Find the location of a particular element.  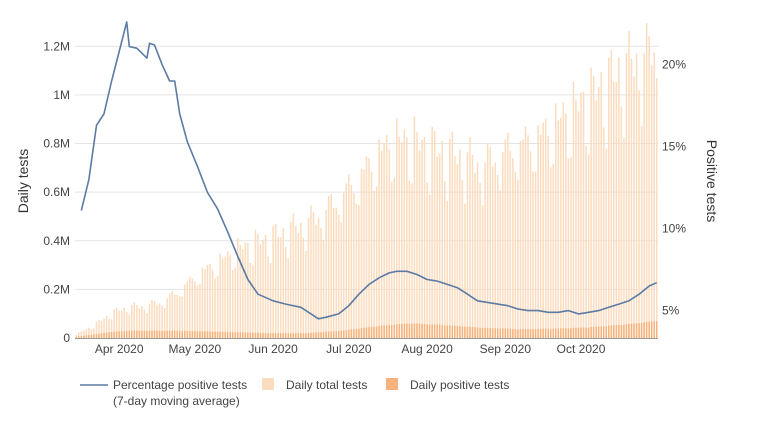

y2-axis-title: Positive tests is located at coordinates (712, 181).